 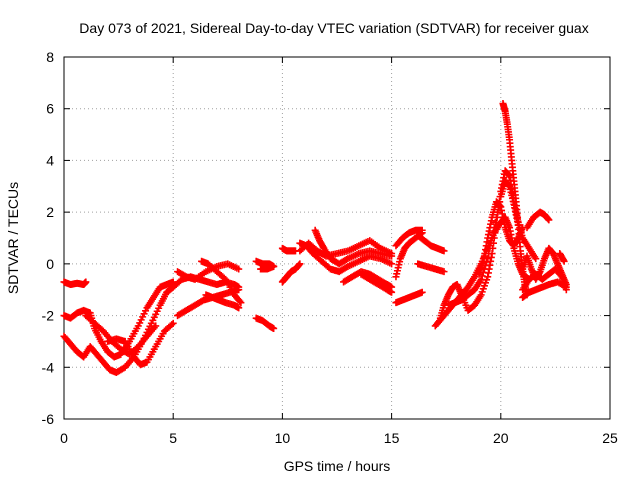 What do you see at coordinates (50, 160) in the screenshot?
I see `y-tick-label: 4` at bounding box center [50, 160].